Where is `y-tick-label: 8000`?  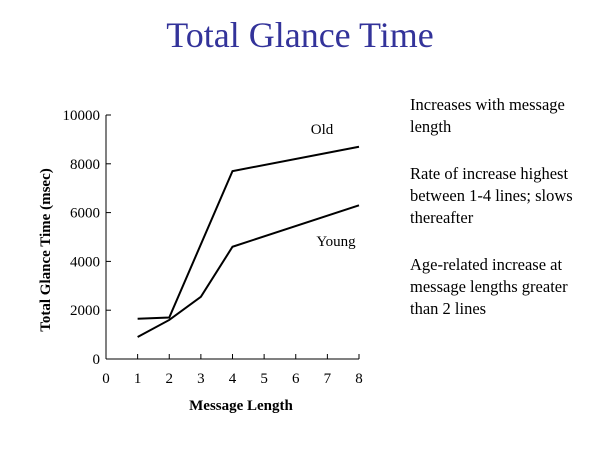
y-tick-label: 8000 is located at coordinates (85, 165).